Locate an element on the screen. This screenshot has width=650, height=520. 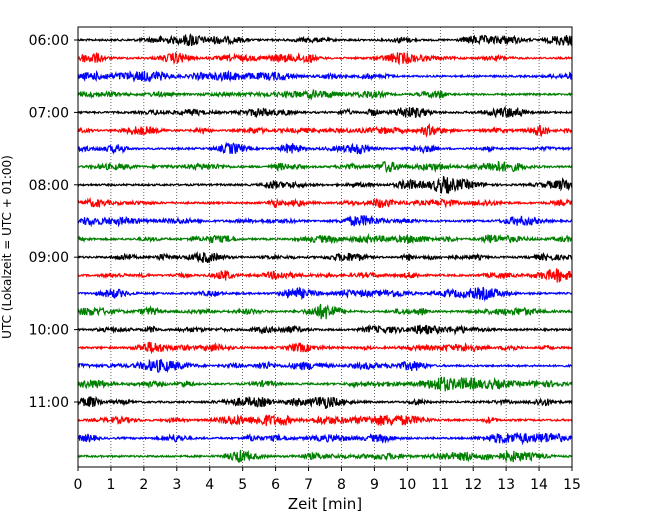
x-tick-label: 4 is located at coordinates (209, 485).